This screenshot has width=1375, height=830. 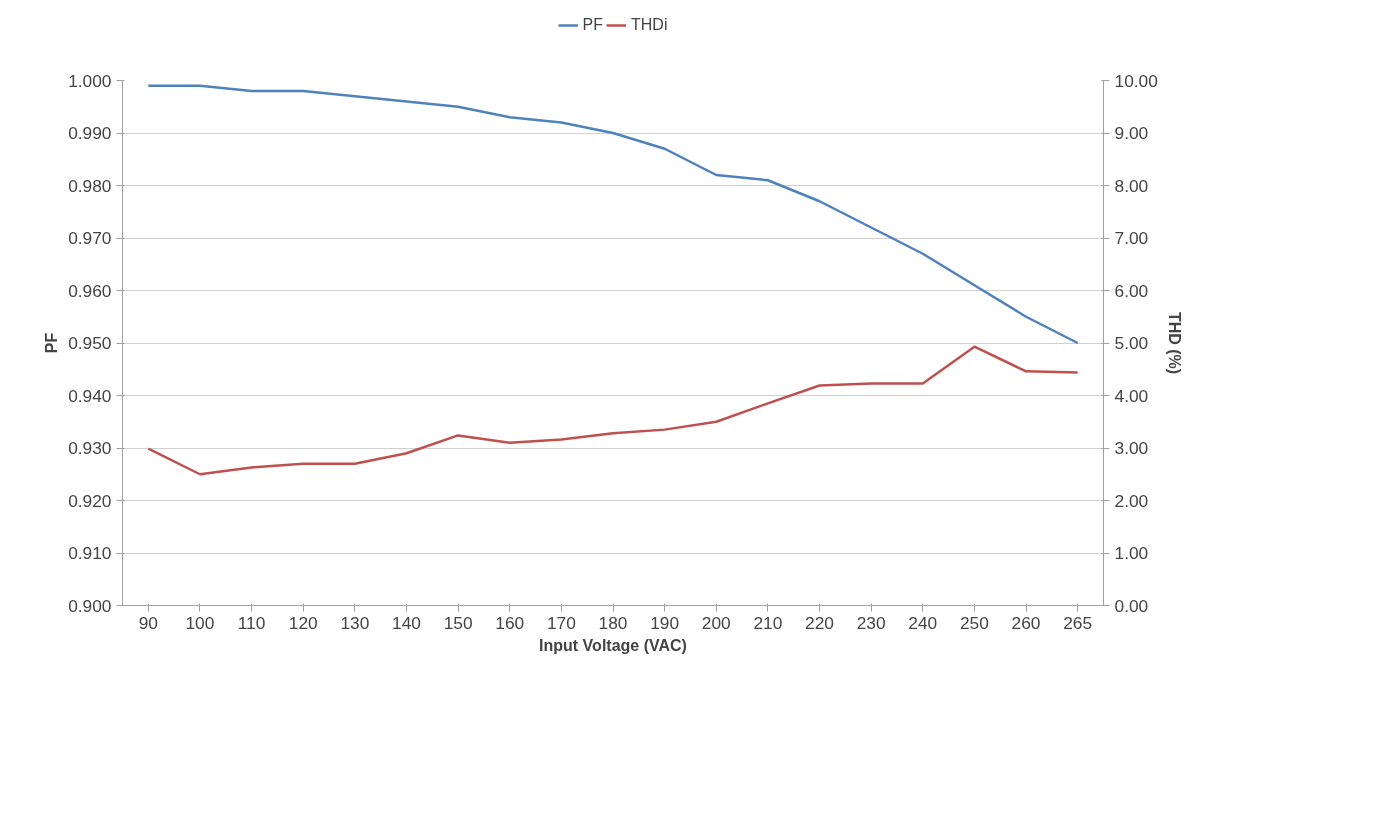 I want to click on y-tick-label: 1.000, so click(x=90, y=80).